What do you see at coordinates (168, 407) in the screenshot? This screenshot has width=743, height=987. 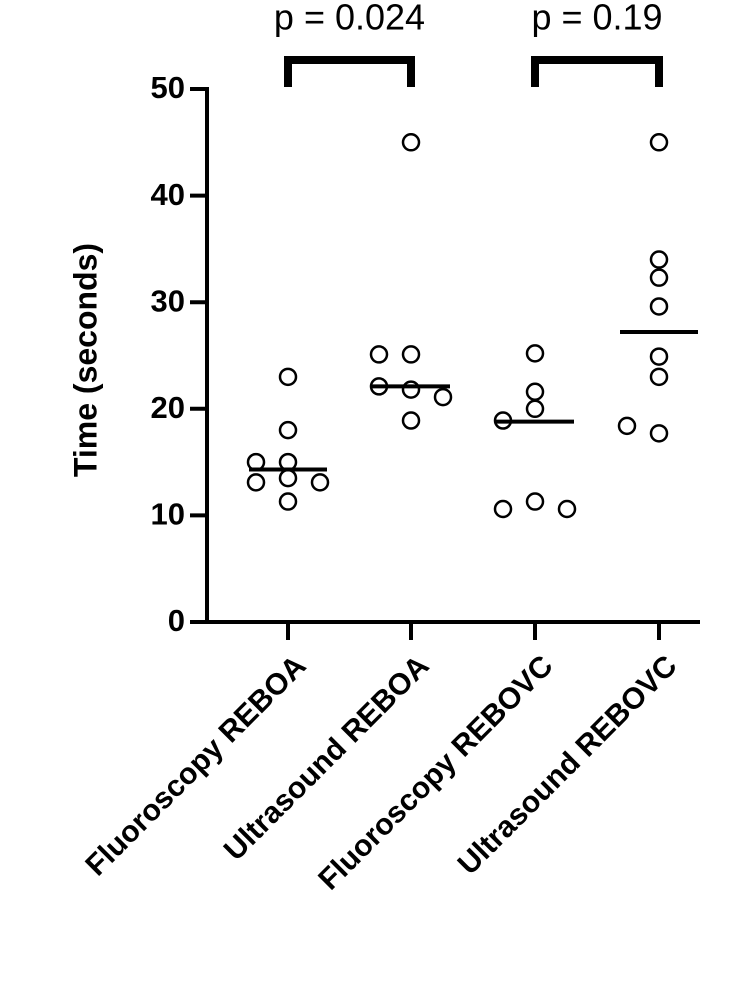 I see `y-tick-label: 20` at bounding box center [168, 407].